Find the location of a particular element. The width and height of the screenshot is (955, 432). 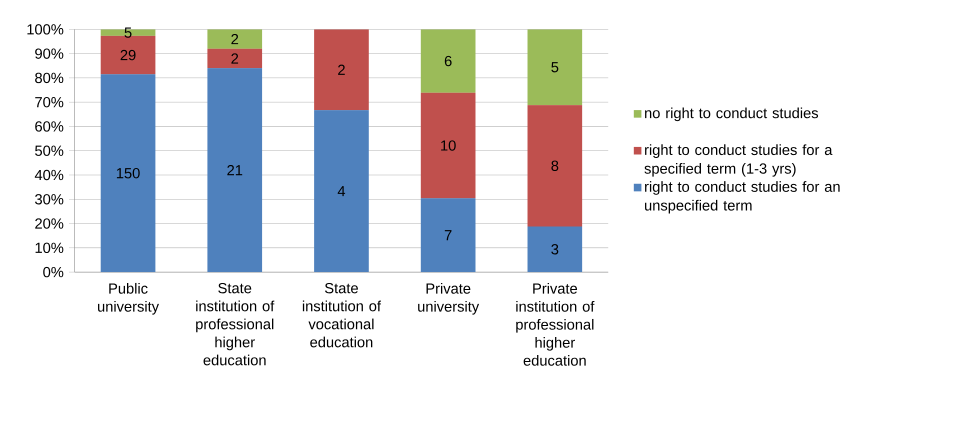

annotation: 3 is located at coordinates (554, 249).